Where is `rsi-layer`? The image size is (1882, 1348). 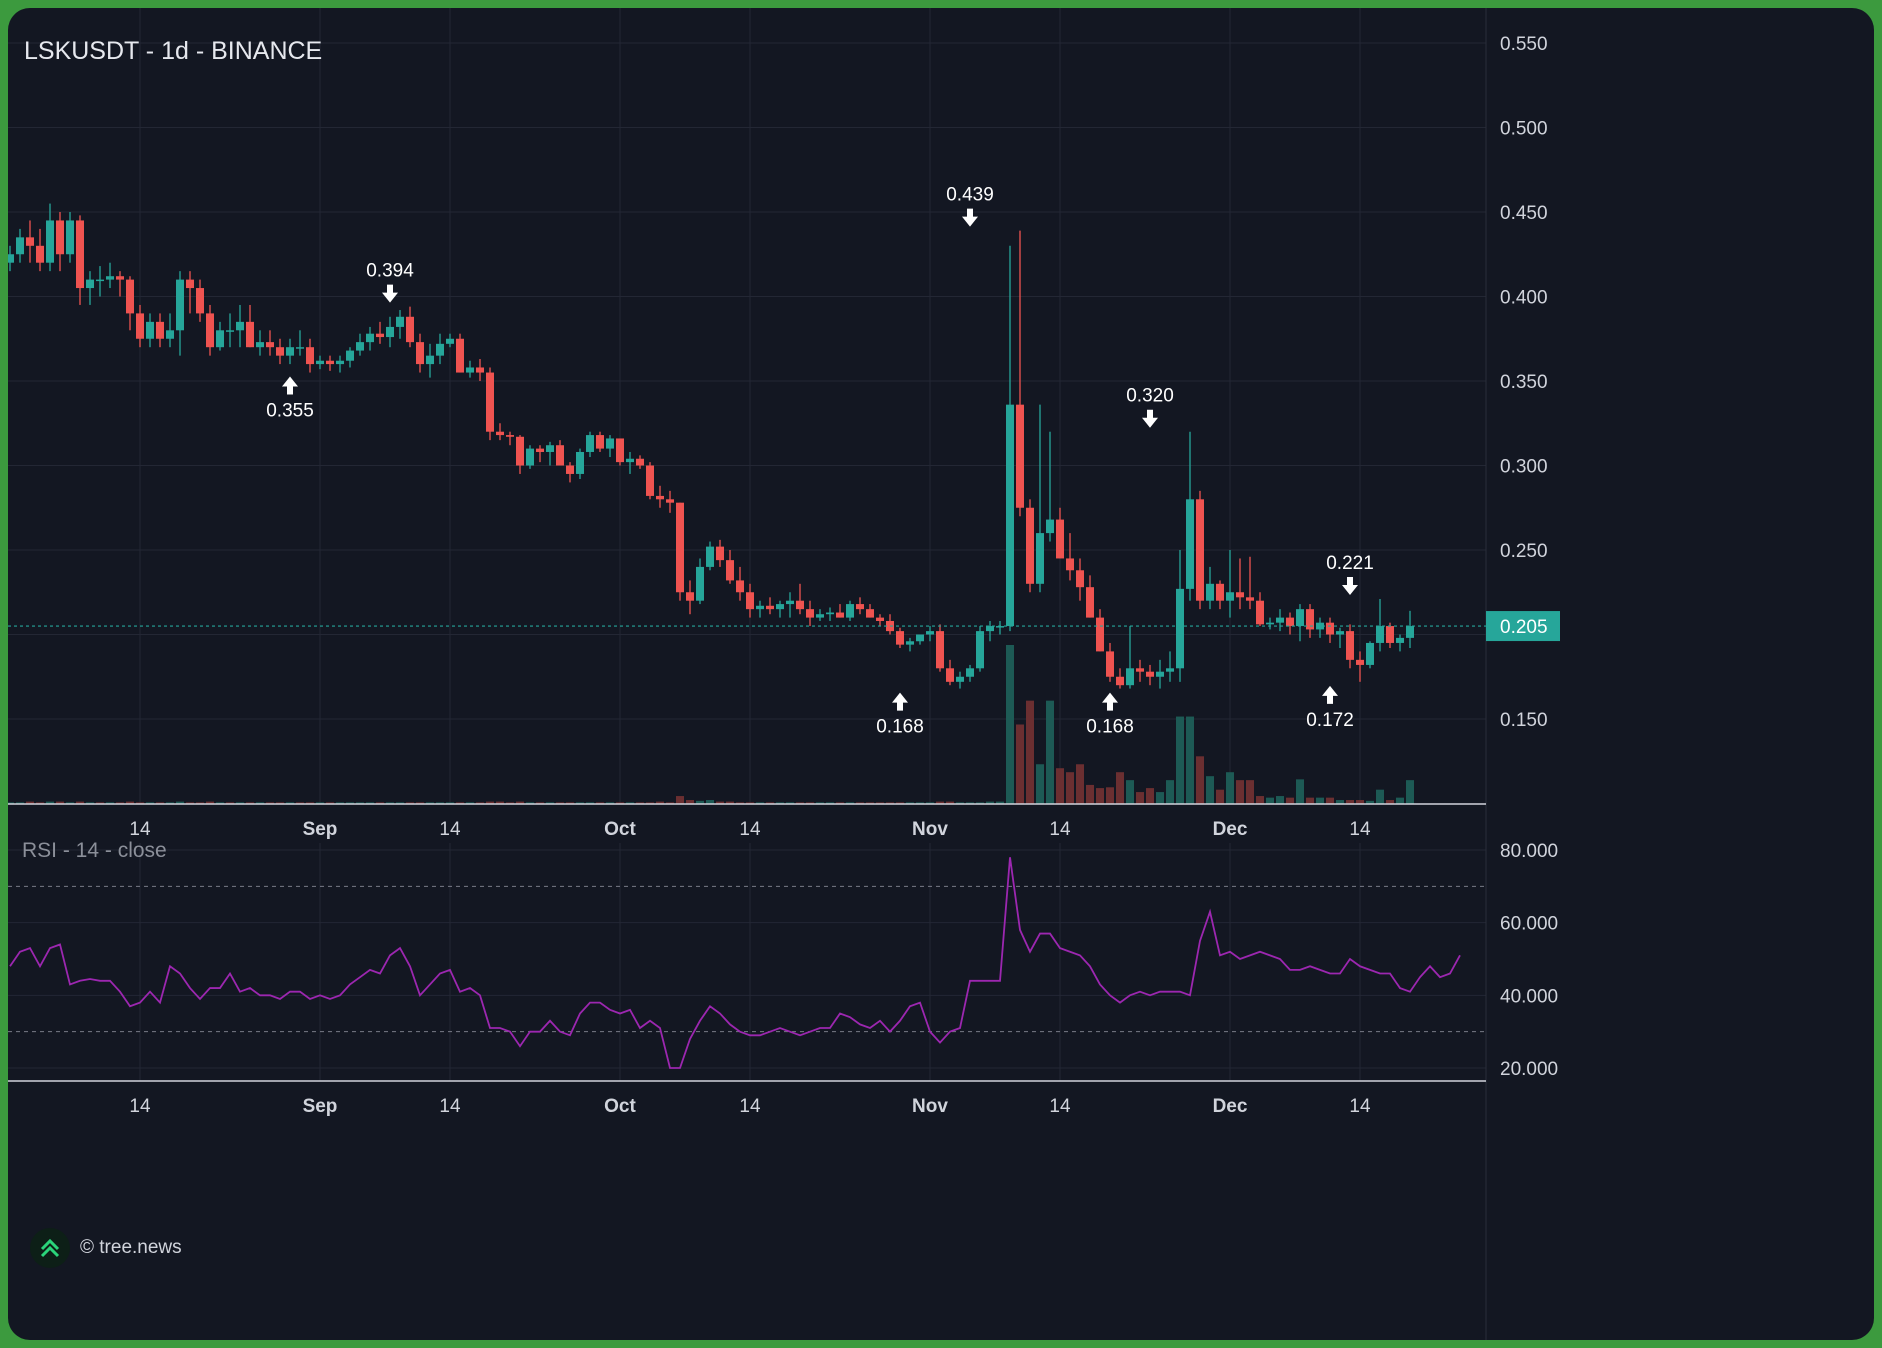
rsi-layer is located at coordinates (747, 963).